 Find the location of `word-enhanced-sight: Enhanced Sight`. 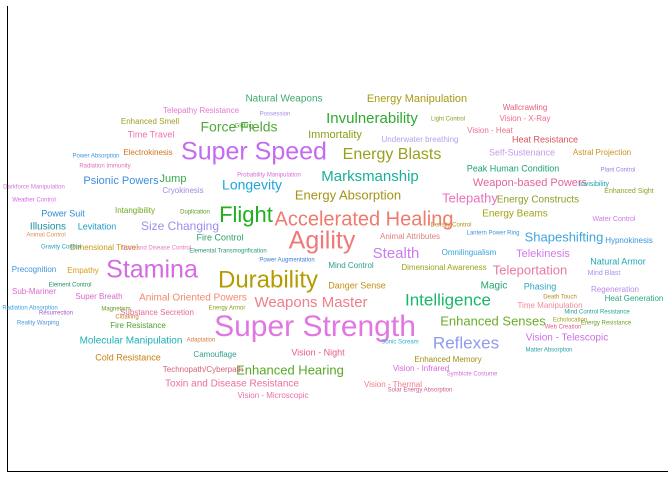

word-enhanced-sight: Enhanced Sight is located at coordinates (628, 191).